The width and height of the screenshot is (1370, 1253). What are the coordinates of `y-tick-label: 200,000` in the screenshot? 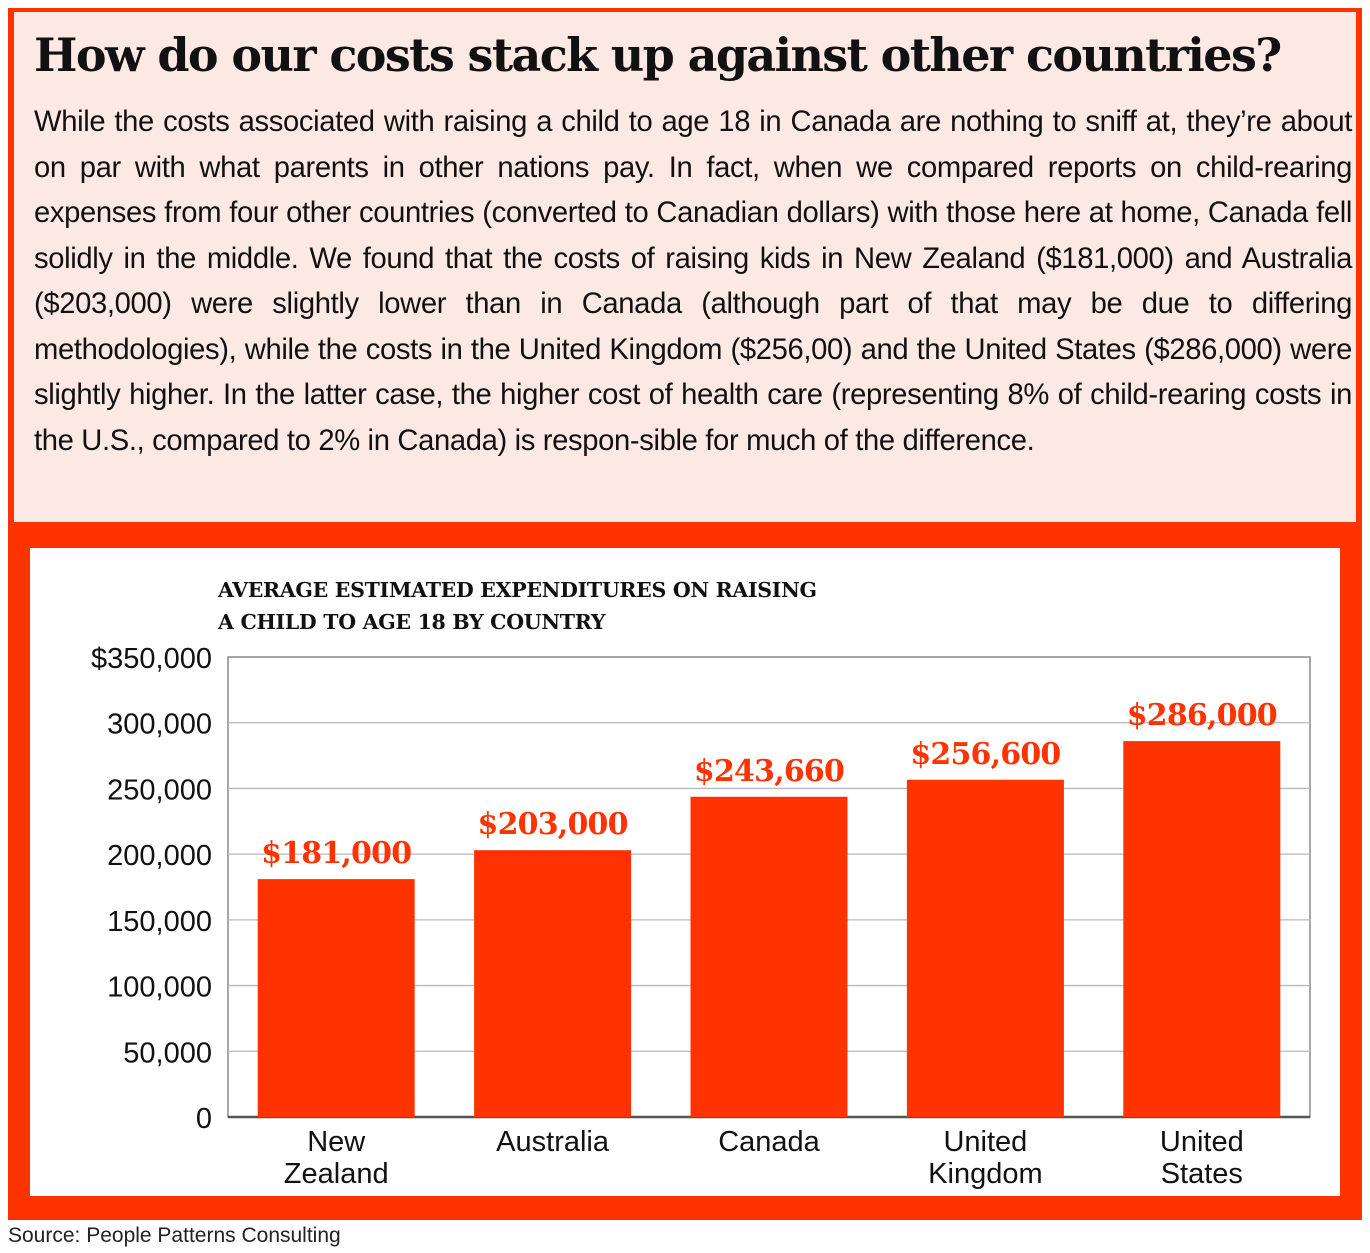 It's located at (159, 856).